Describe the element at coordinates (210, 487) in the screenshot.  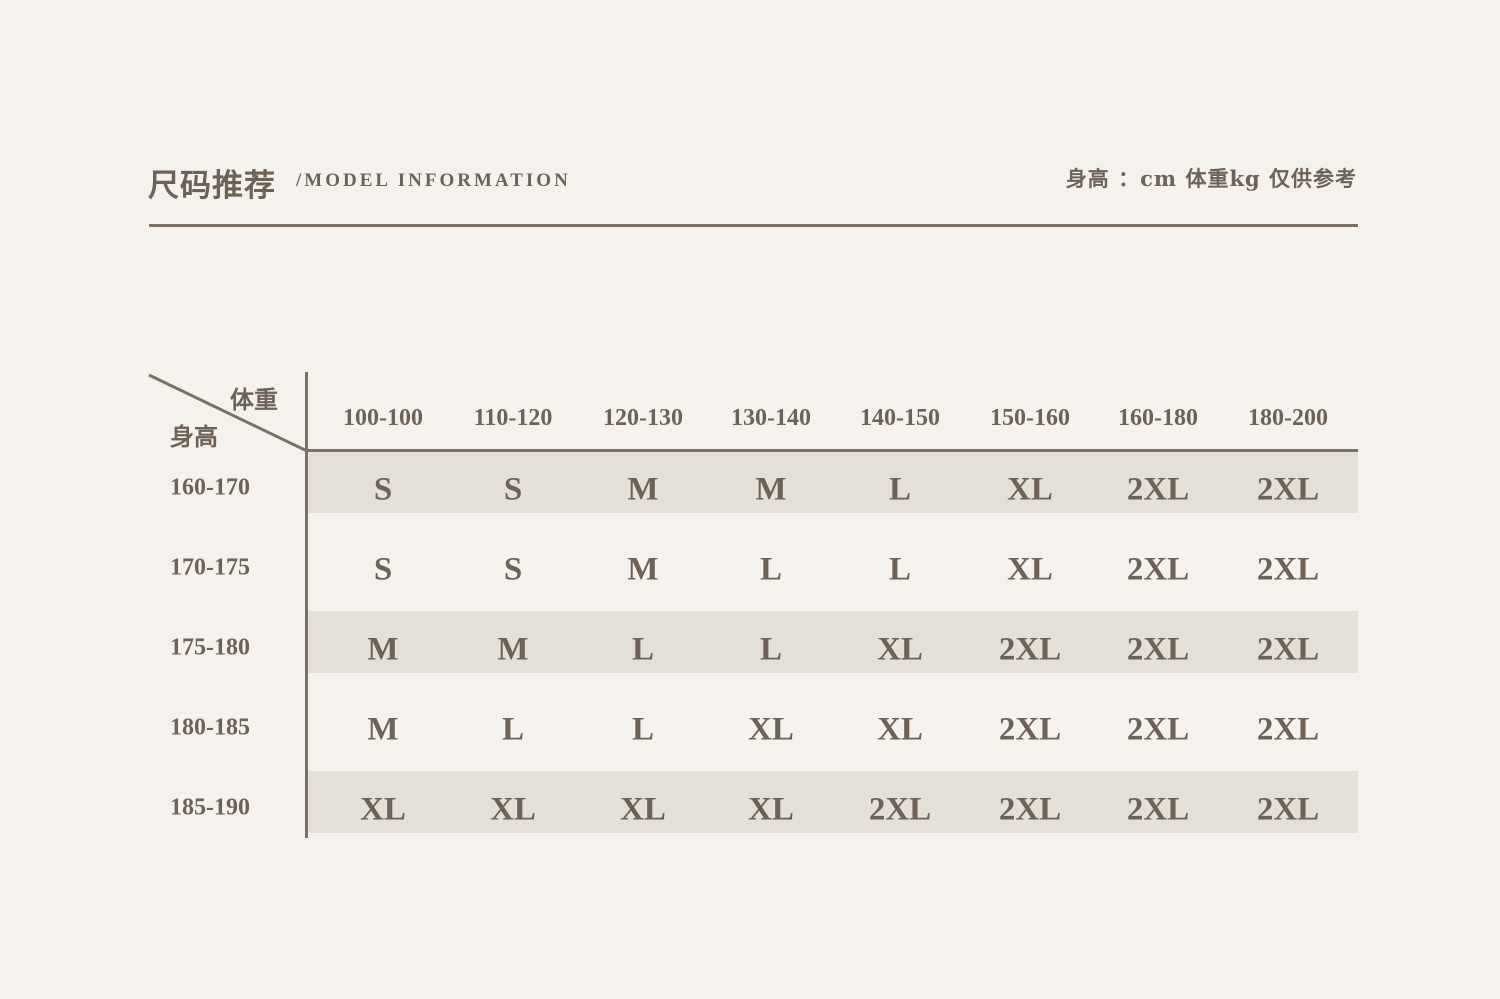
I see `row-header: 160-170` at that location.